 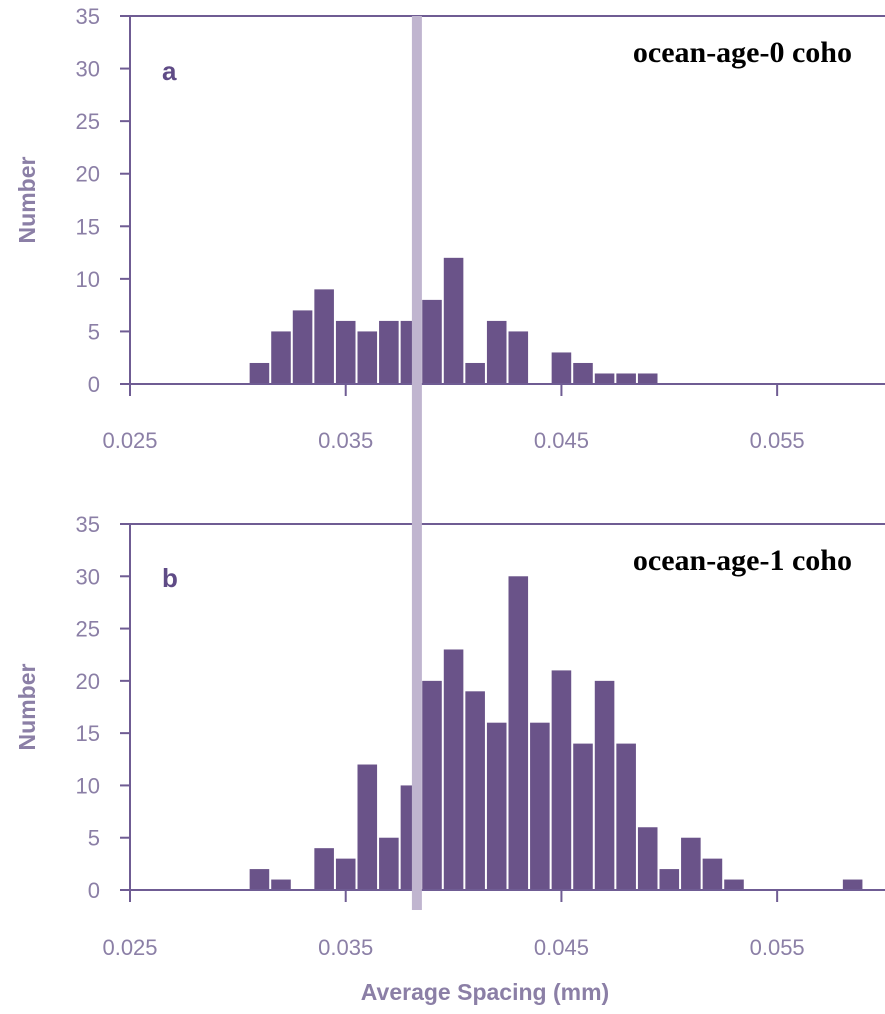 I want to click on panel-a-title: ocean-age-0 coho, so click(x=742, y=52).